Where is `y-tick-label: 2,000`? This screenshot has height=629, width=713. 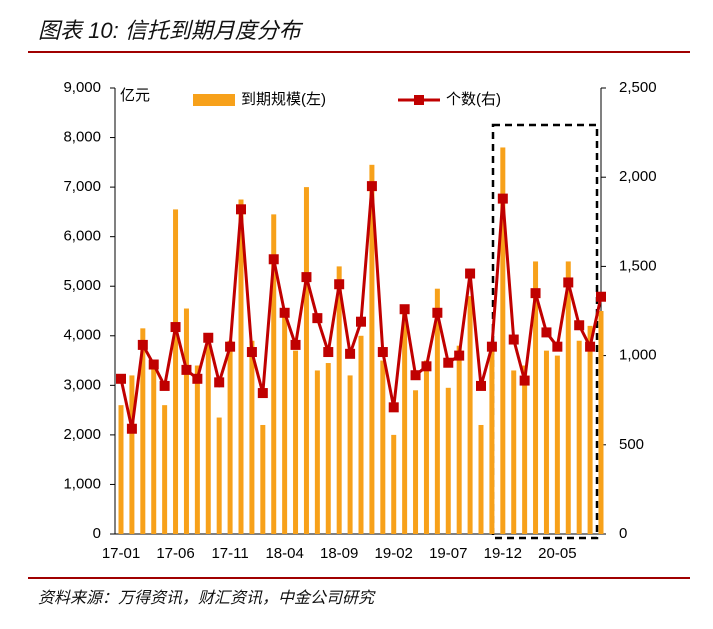
y-tick-label: 2,000 is located at coordinates (82, 434).